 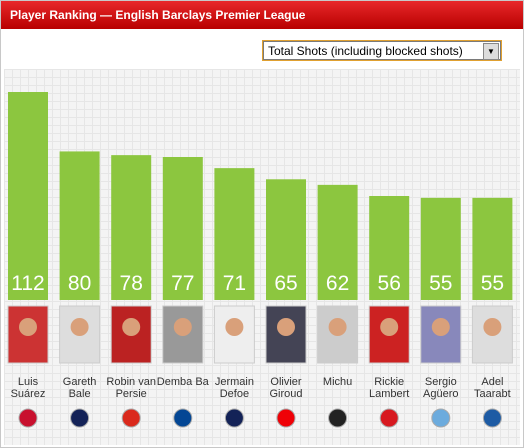 I want to click on player-name: Gareth Bale, so click(x=79, y=388).